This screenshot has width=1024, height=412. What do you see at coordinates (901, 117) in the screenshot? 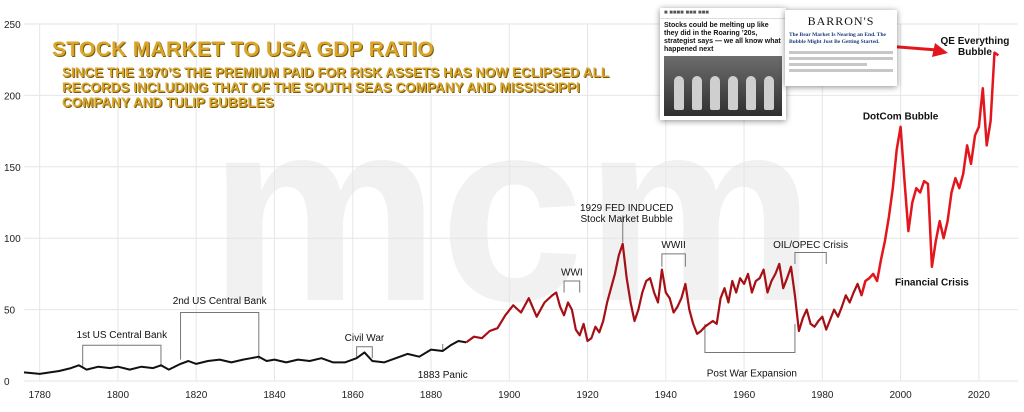
I see `annotation-label-dotcom-bubble: DotCom Bubble` at bounding box center [901, 117].